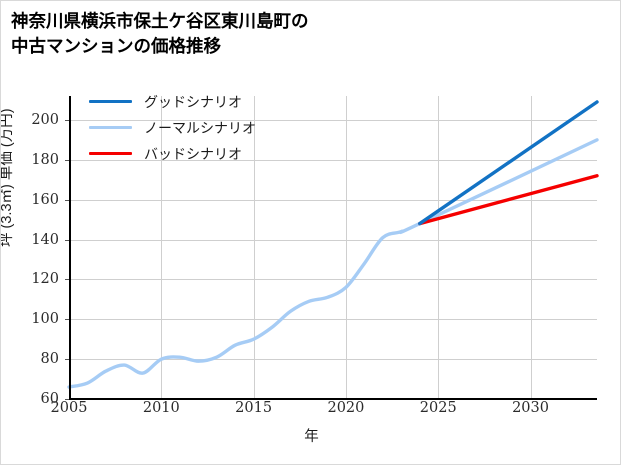 This screenshot has height=465, width=621. I want to click on y-tick-label: 60, so click(49, 399).